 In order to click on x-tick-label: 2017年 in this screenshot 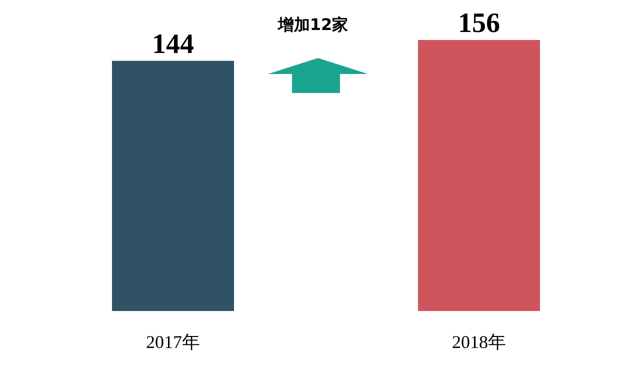, I will do `click(173, 342)`.